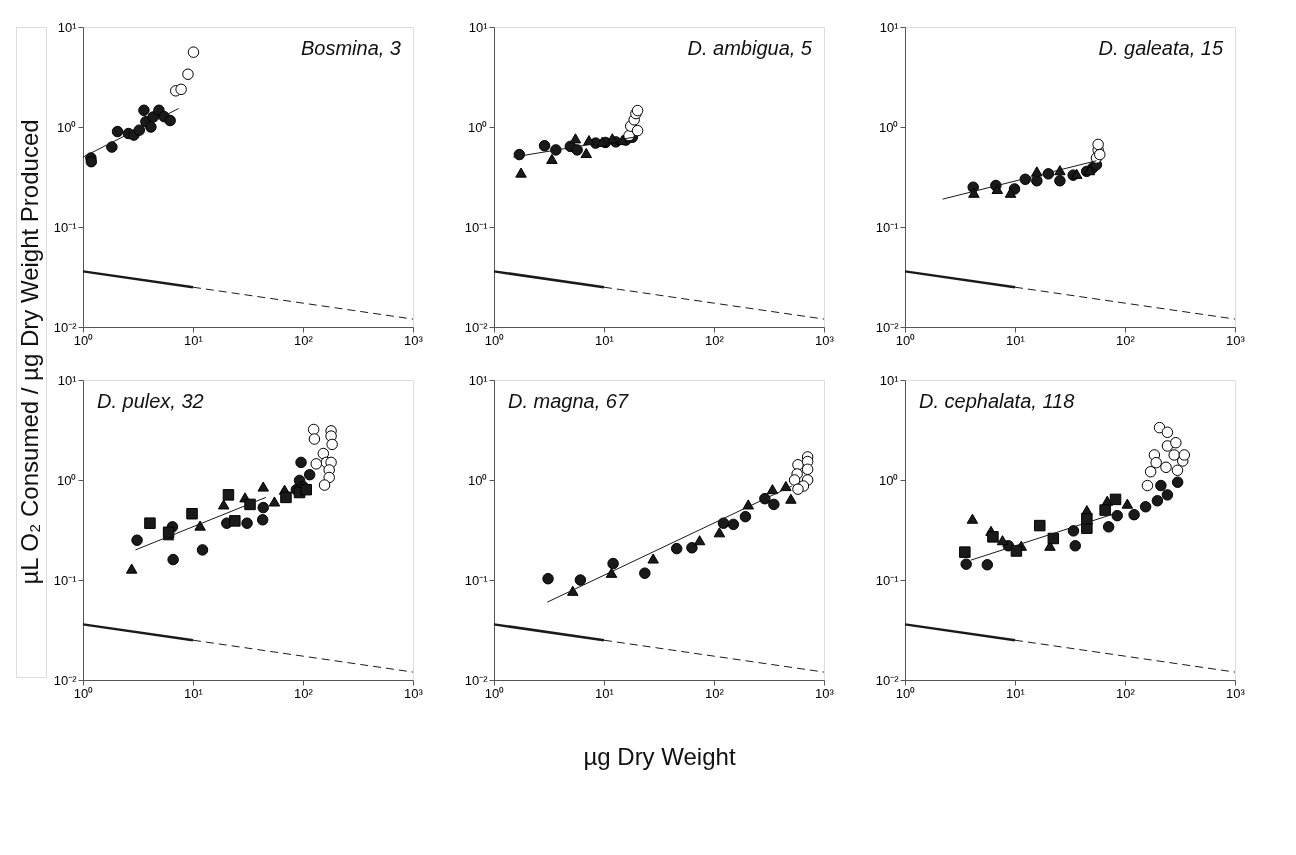 The image size is (1296, 855). What do you see at coordinates (997, 401) in the screenshot?
I see `text: D. cephalata, 118` at bounding box center [997, 401].